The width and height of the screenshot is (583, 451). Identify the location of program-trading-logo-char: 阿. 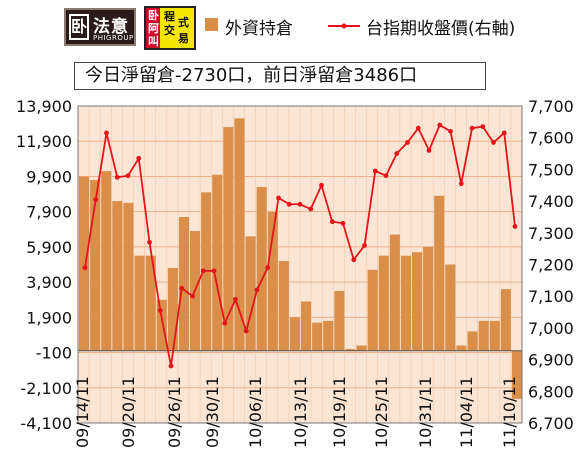
(153, 28).